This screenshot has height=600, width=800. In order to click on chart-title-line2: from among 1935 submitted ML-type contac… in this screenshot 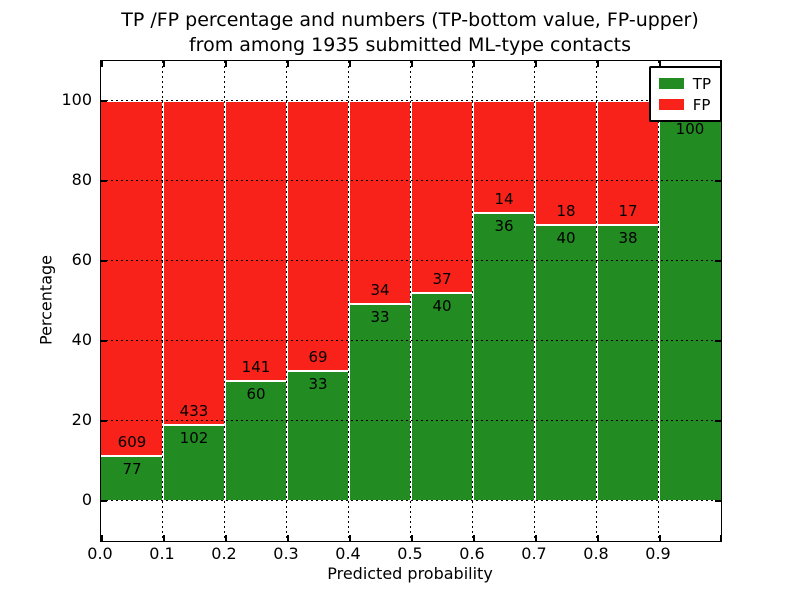, I will do `click(410, 45)`.